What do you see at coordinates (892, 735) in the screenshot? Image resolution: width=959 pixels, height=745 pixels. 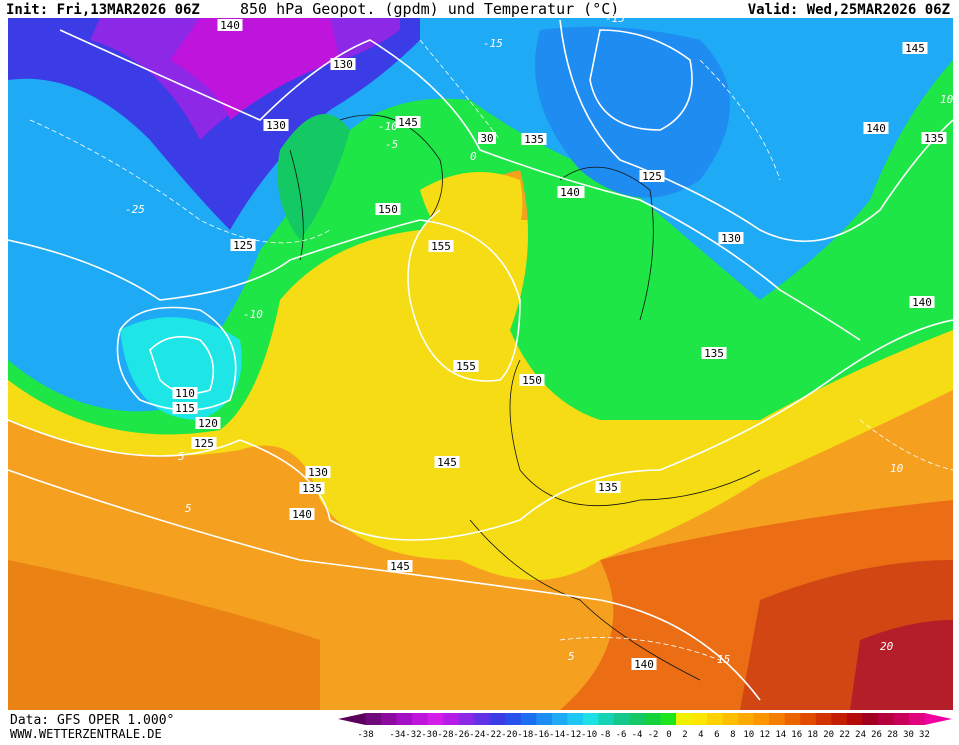 I see `colorbar-label: 28` at bounding box center [892, 735].